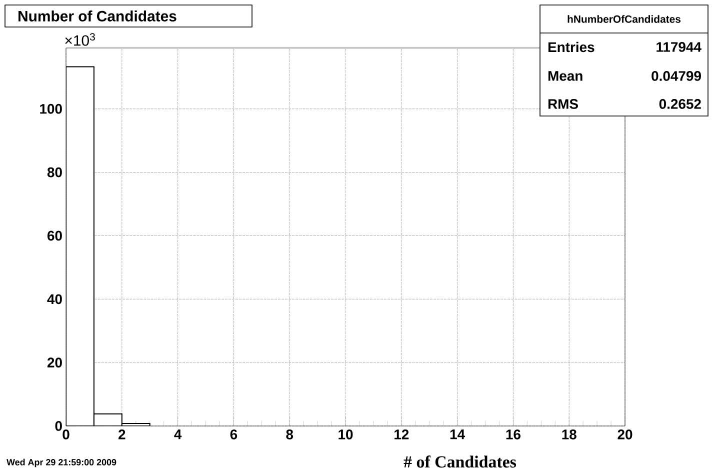  I want to click on annotation: Entries, so click(571, 47).